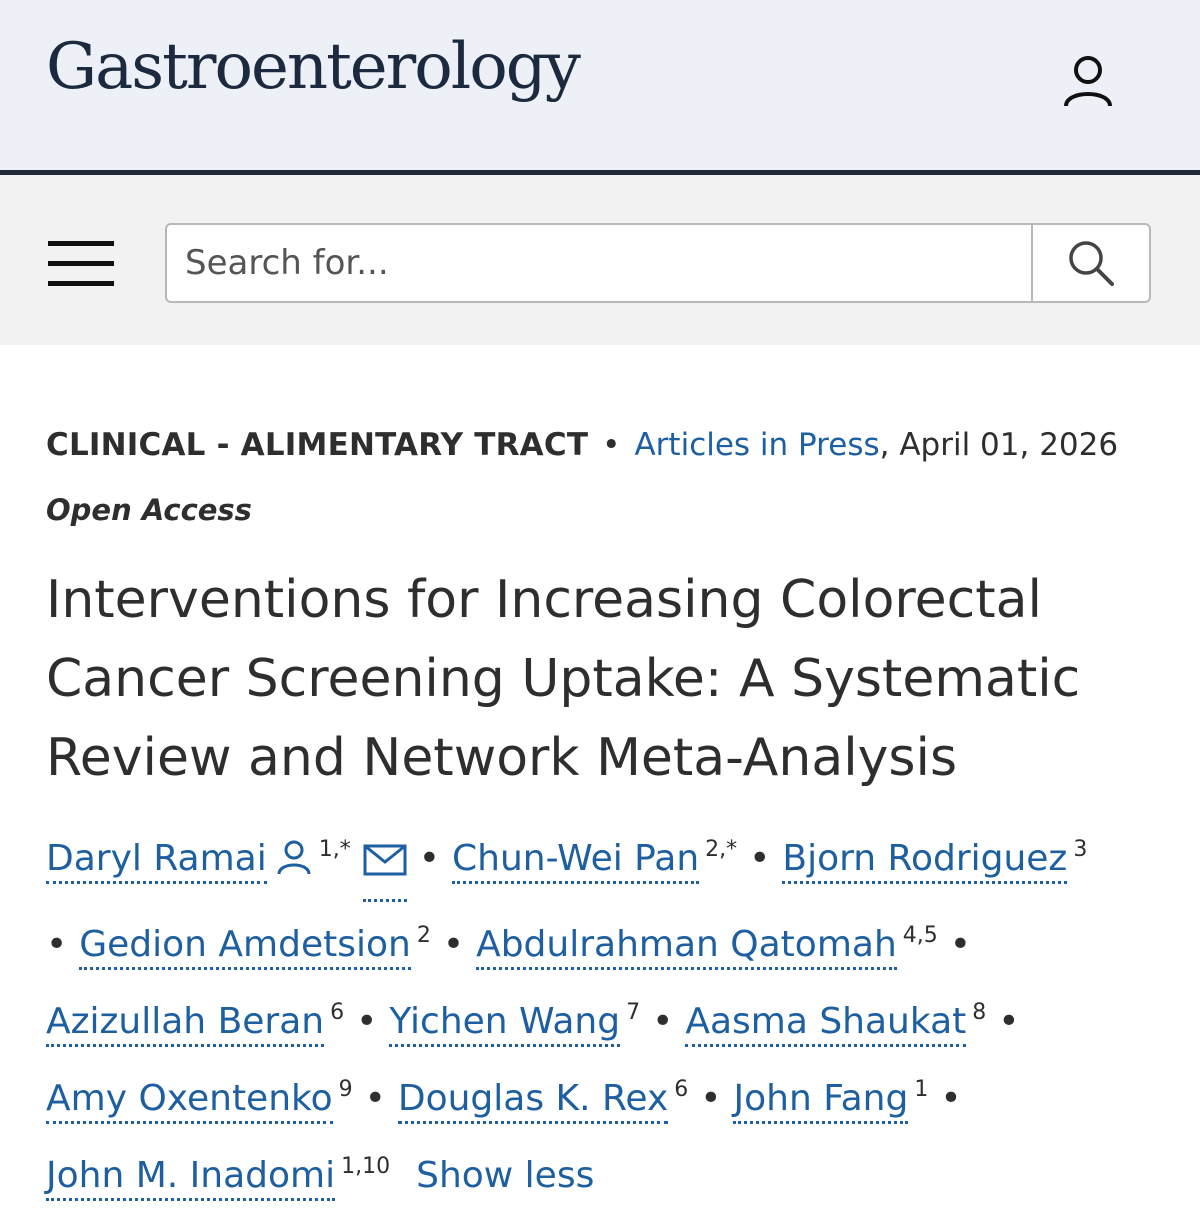 The image size is (1200, 1210). I want to click on author-affiliation: 2, so click(423, 935).